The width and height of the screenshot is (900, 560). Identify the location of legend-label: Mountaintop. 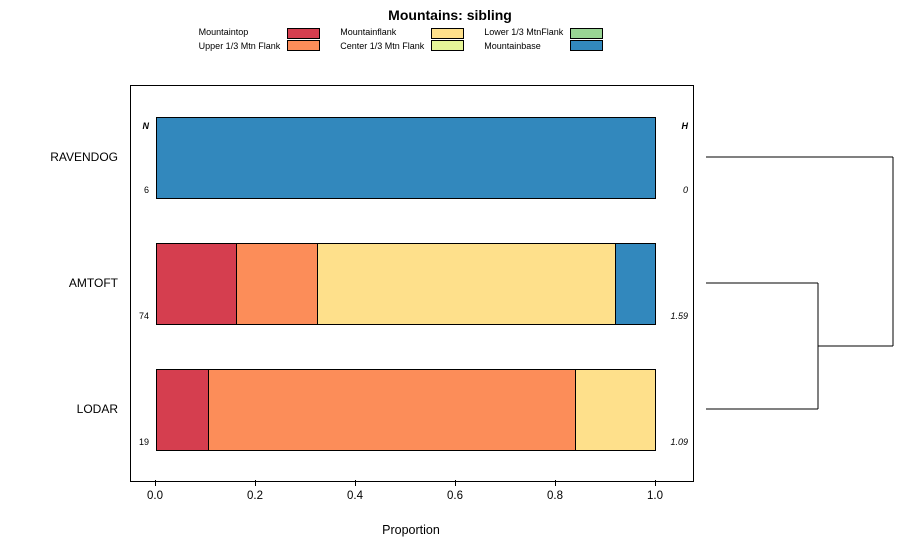
(223, 32).